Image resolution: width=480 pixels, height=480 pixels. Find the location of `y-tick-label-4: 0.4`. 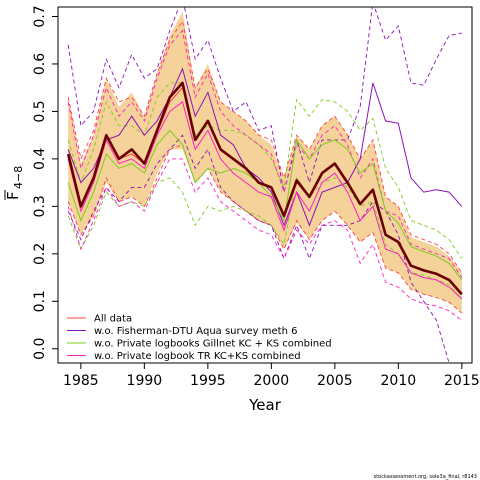

y-tick-label-4: 0.4 is located at coordinates (40, 159).